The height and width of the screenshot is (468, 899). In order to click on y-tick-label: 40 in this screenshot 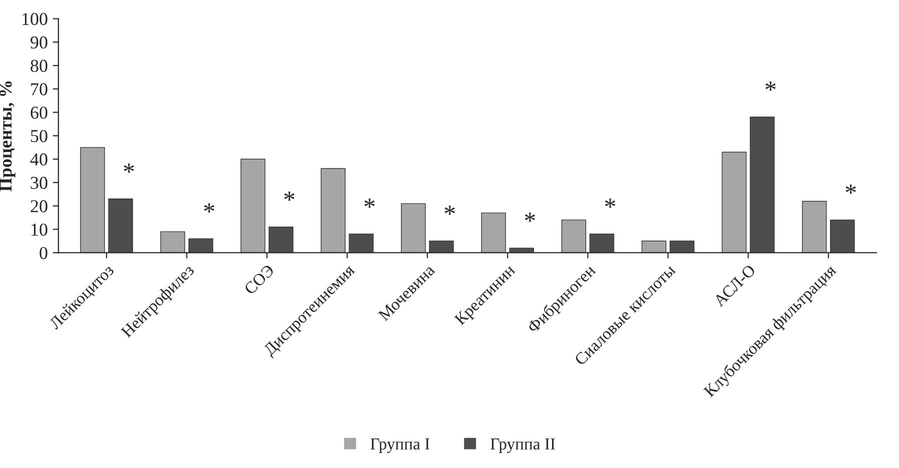, I will do `click(39, 159)`.